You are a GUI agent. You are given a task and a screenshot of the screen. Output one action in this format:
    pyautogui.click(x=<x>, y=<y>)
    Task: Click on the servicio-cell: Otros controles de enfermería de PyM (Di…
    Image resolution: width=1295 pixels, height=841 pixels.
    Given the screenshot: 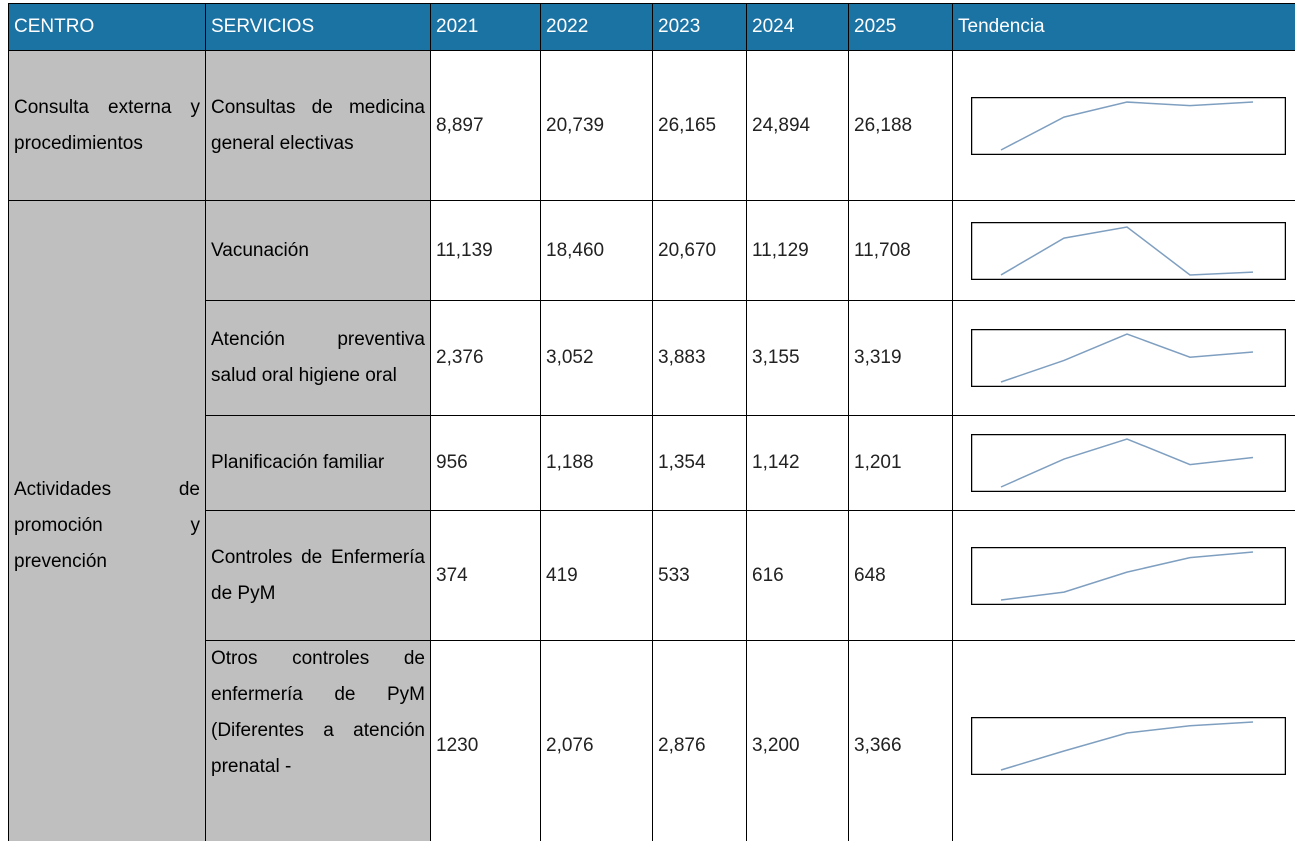 What is the action you would take?
    pyautogui.click(x=318, y=740)
    